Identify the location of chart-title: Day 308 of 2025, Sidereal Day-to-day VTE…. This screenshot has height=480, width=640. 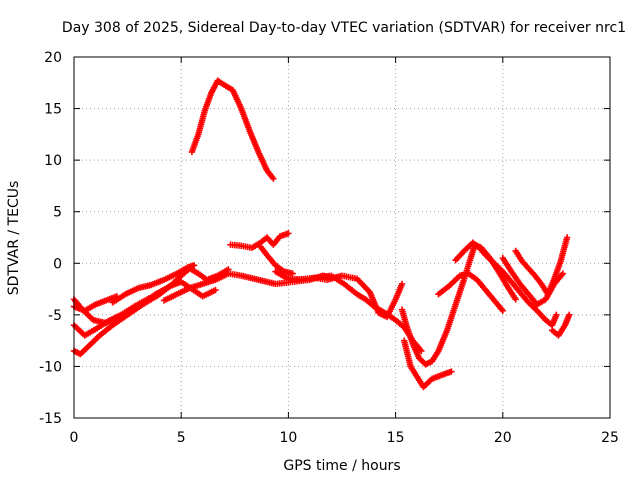
(344, 28).